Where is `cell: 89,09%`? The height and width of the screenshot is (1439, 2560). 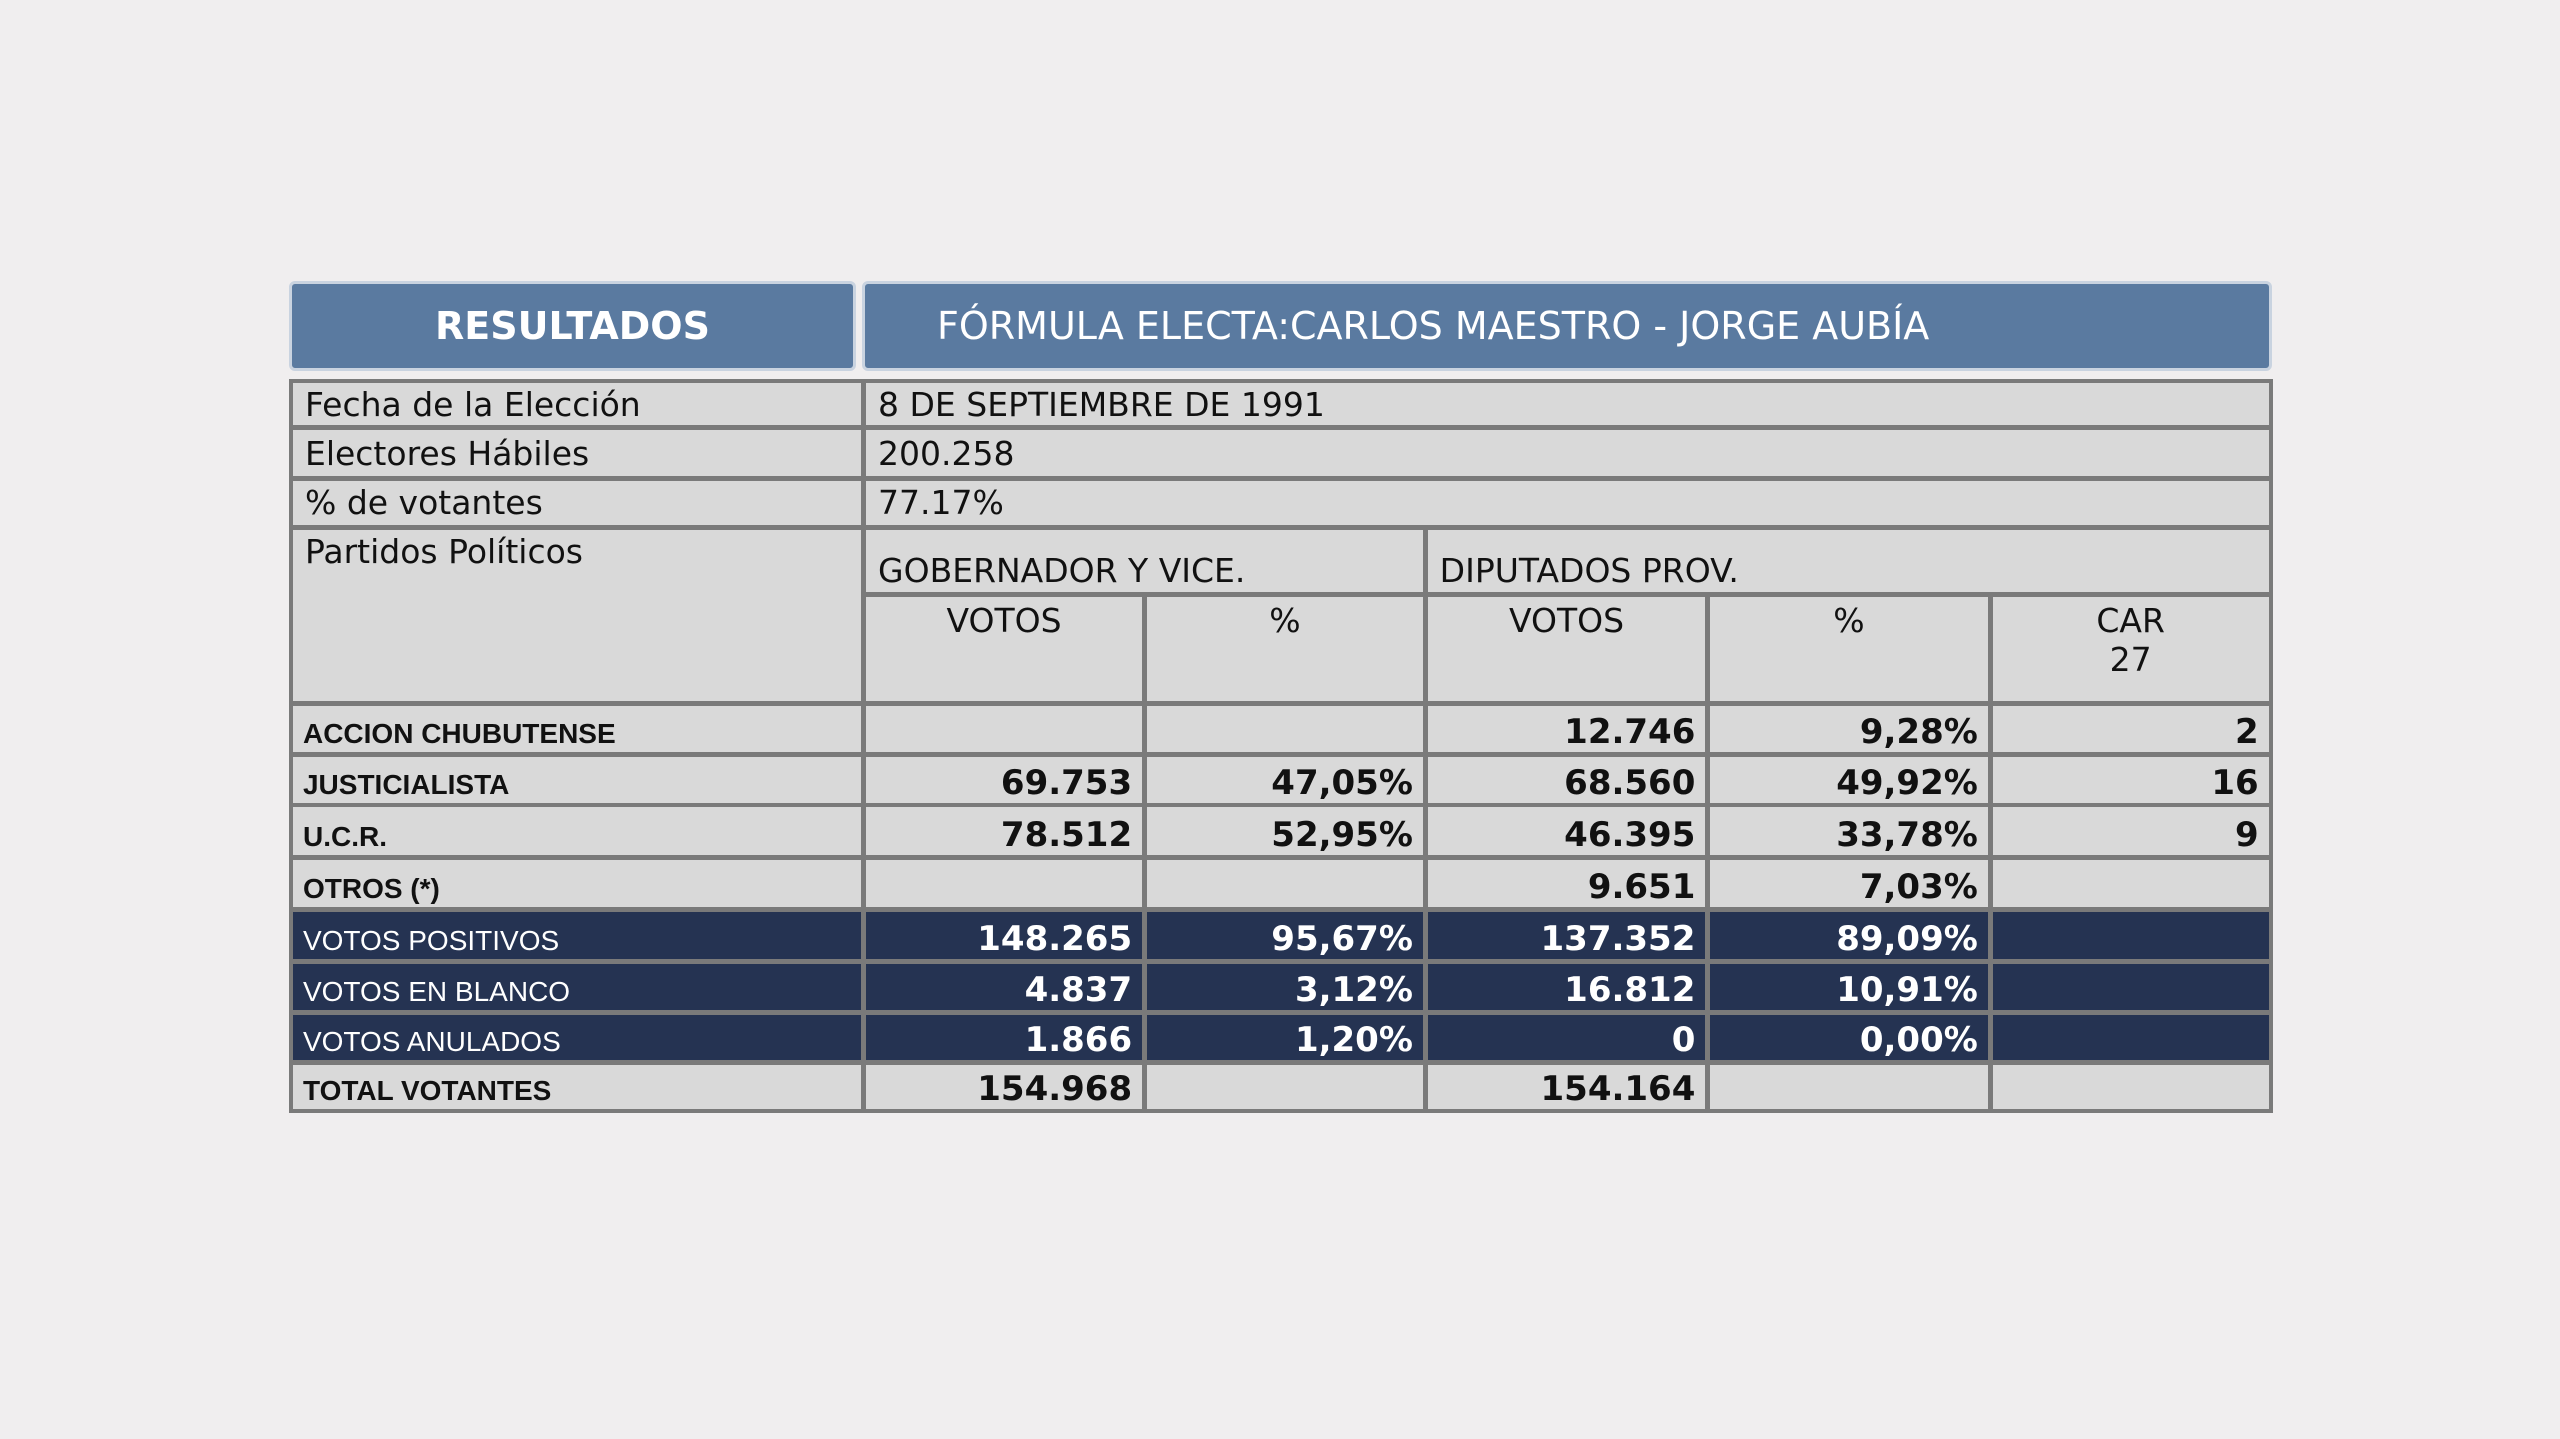 cell: 89,09% is located at coordinates (1849, 935).